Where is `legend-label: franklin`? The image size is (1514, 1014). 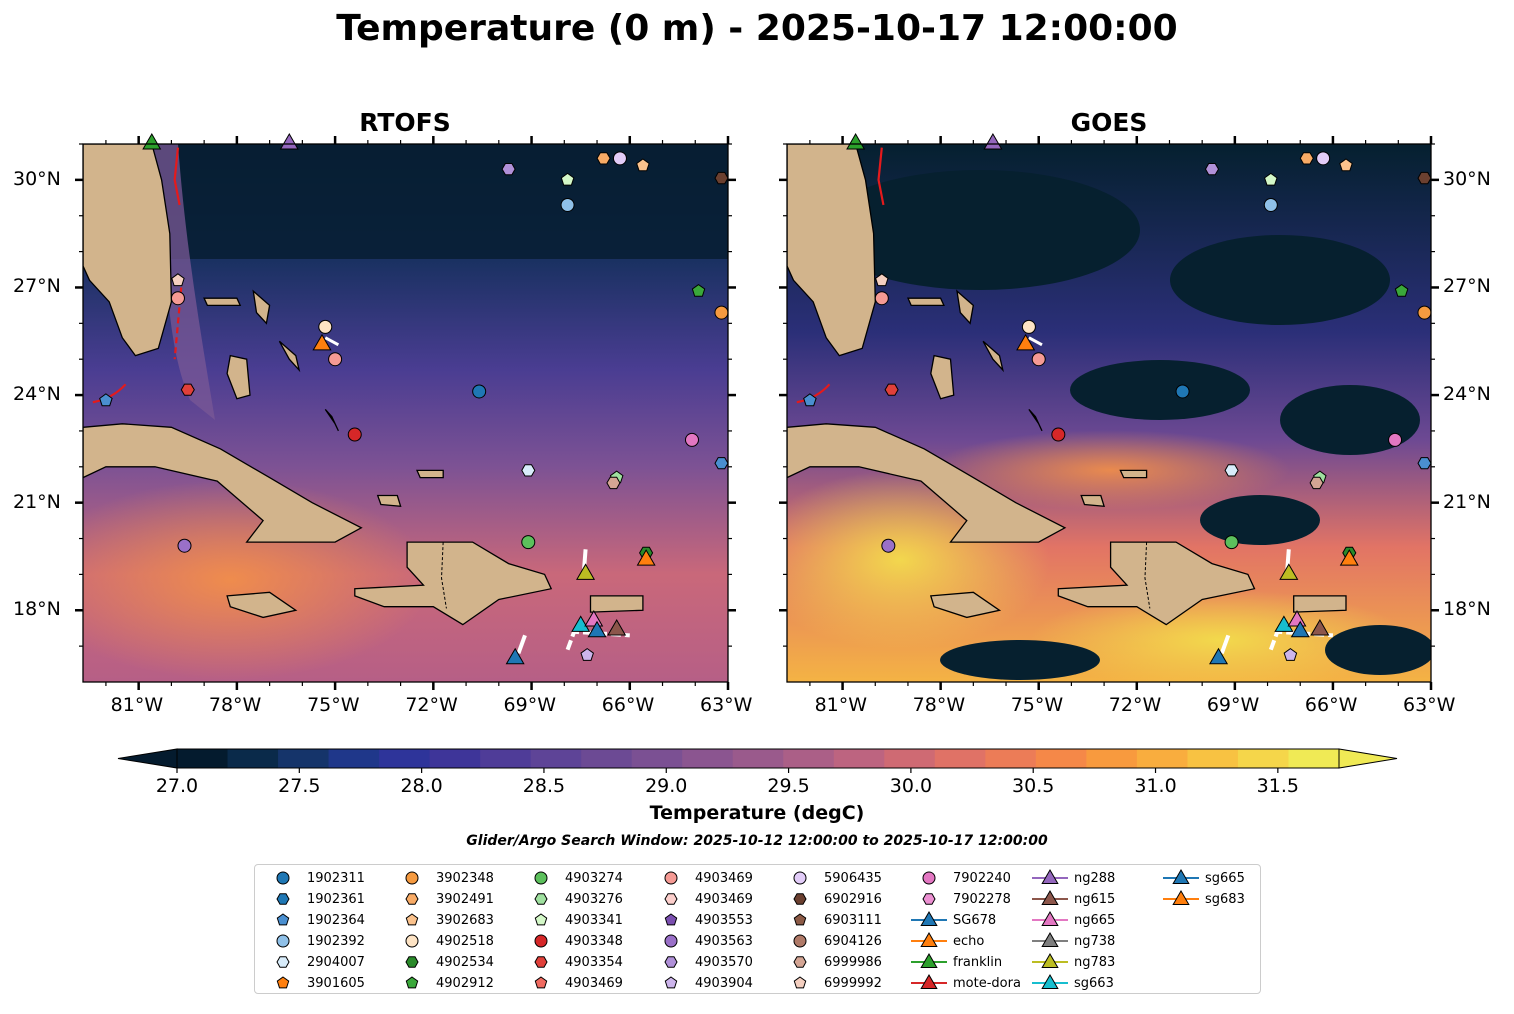
legend-label: franklin is located at coordinates (978, 962).